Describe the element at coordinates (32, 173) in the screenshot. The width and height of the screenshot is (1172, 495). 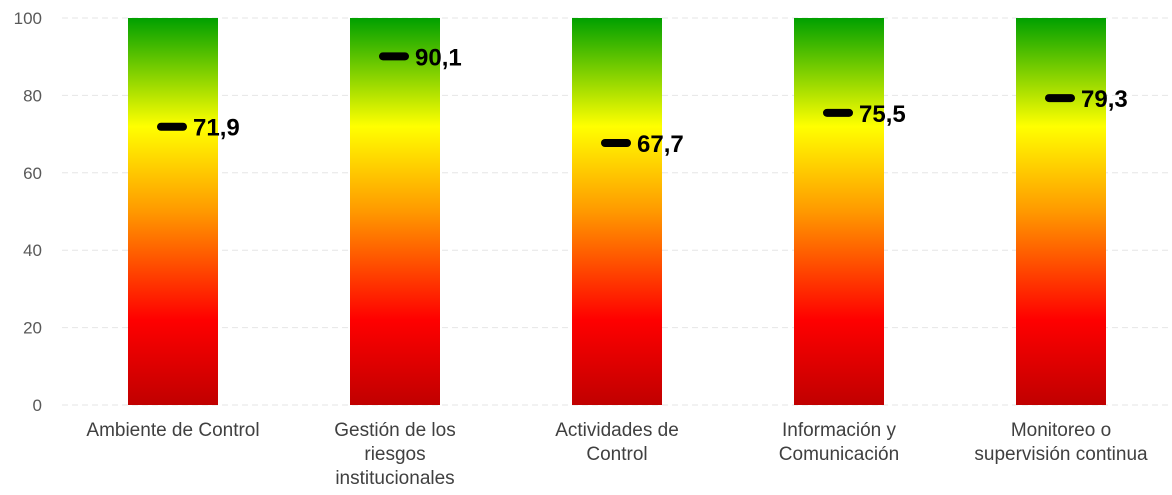
I see `y-tick-label: 60` at that location.